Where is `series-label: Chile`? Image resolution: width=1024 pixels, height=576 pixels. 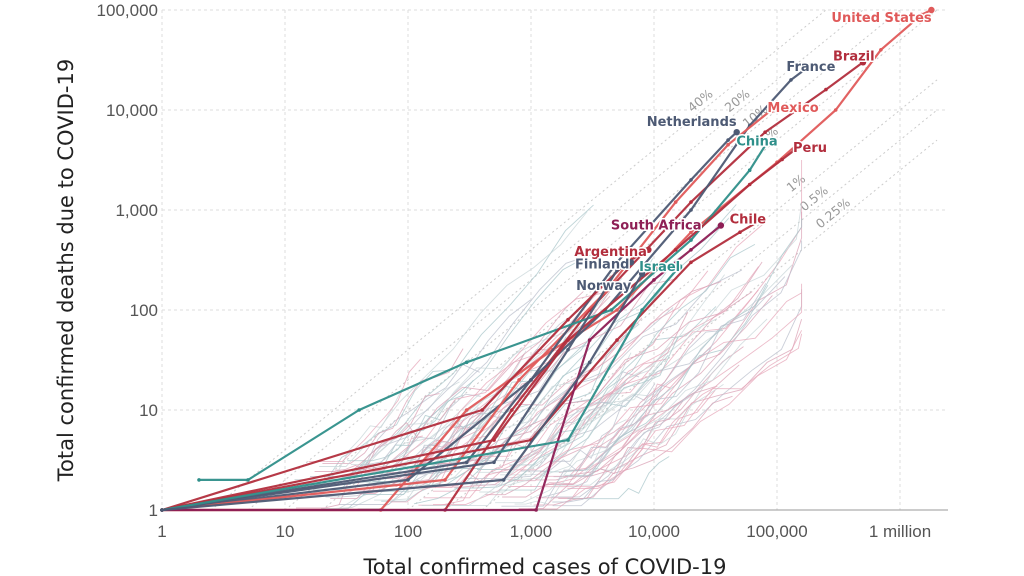 series-label: Chile is located at coordinates (748, 220).